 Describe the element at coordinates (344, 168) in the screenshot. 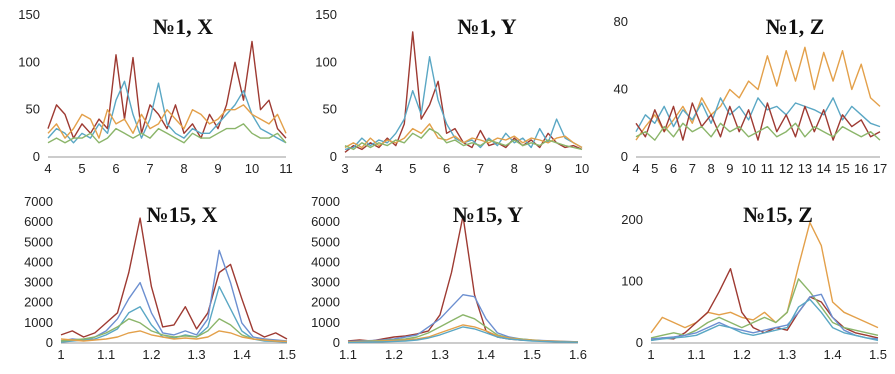

I see `x-tick-label: 3` at that location.